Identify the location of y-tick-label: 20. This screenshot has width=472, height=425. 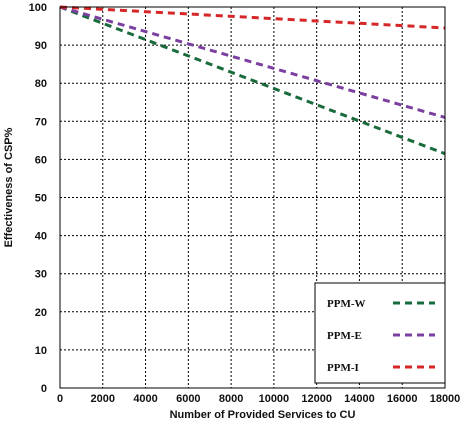
(41, 313).